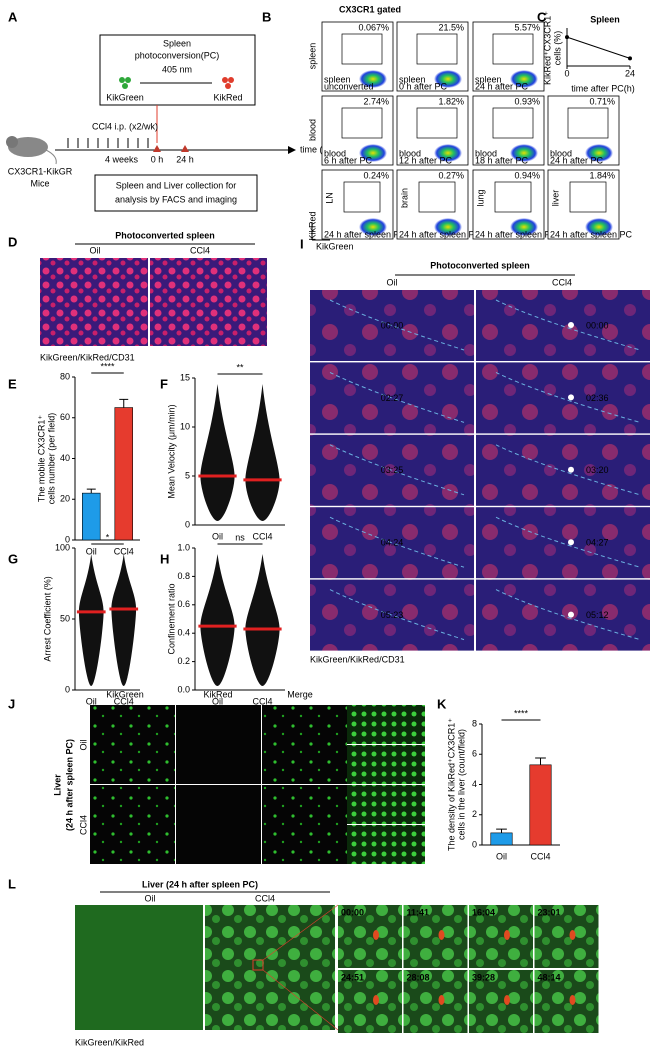 This screenshot has height=1054, width=657. What do you see at coordinates (13, 558) in the screenshot?
I see `panel-label: G` at bounding box center [13, 558].